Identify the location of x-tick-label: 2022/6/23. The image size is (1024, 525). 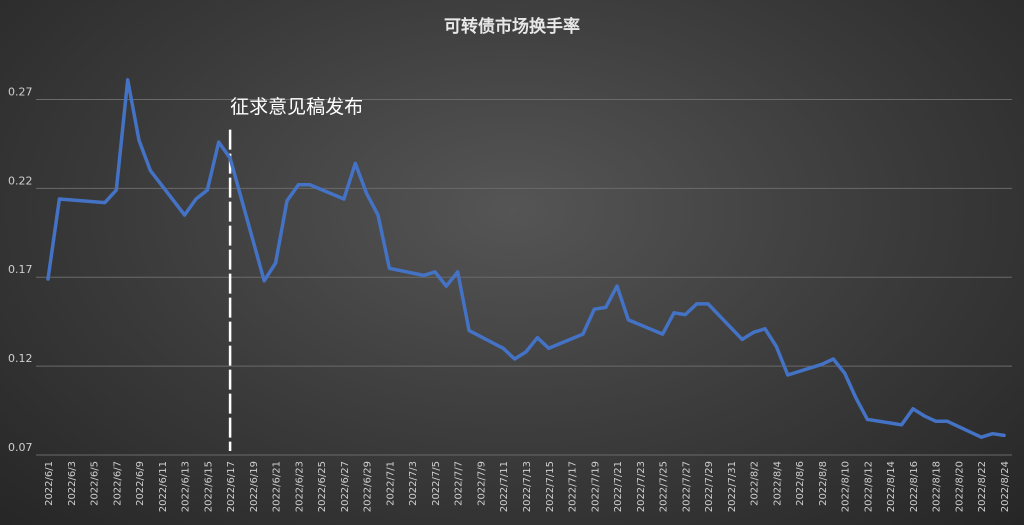
(299, 486).